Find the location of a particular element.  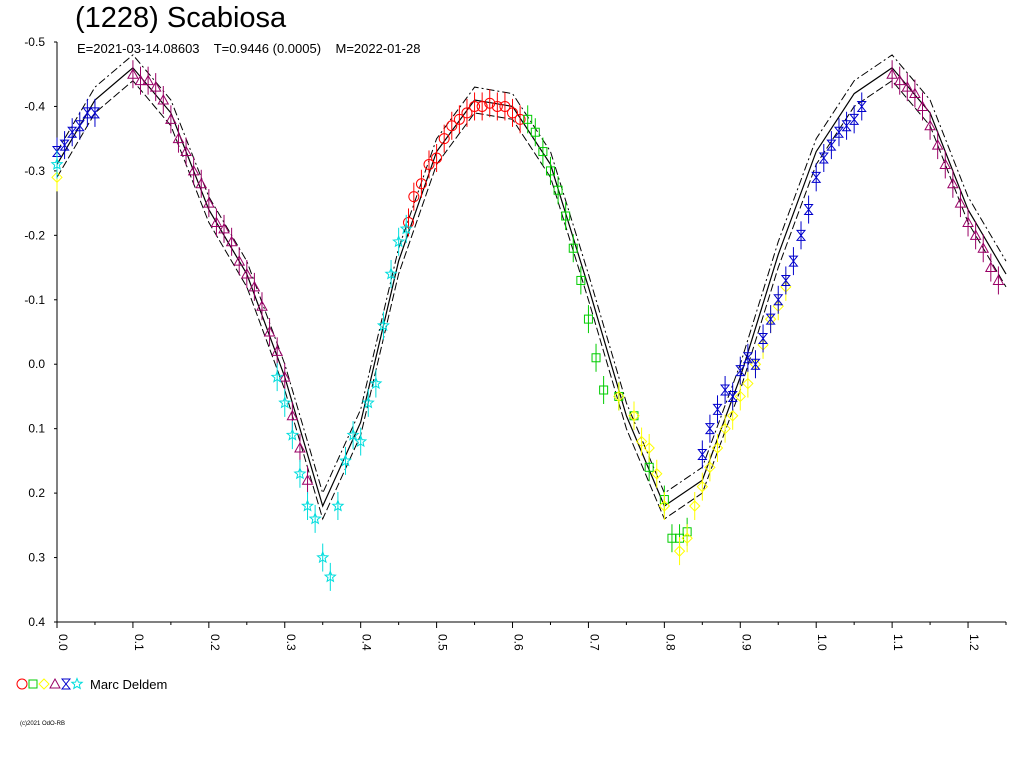

y-tick-label: 0.4 is located at coordinates (36, 622).